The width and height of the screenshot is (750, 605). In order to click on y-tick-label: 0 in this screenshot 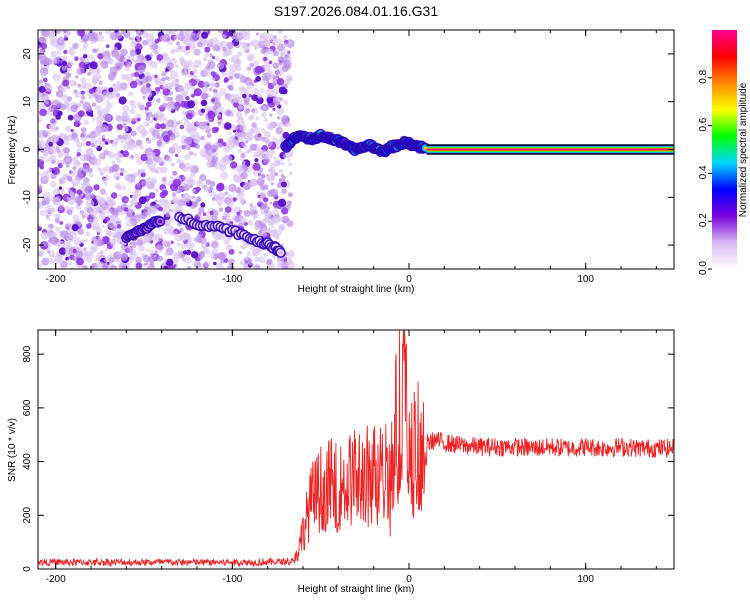, I will do `click(27, 149)`.